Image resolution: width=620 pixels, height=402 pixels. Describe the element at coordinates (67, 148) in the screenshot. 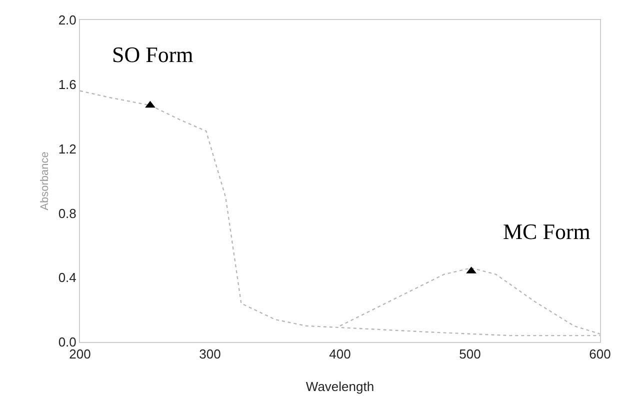

I see `y-tick-label: 1.2` at that location.